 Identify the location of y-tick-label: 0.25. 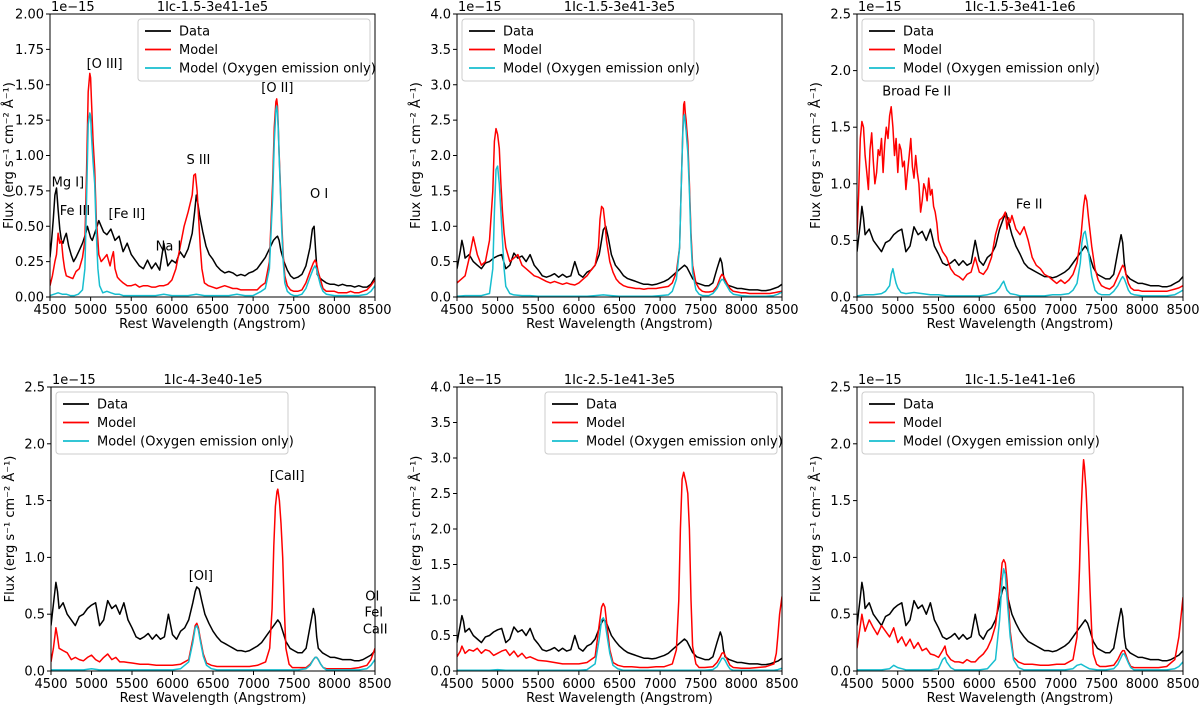
(29, 262).